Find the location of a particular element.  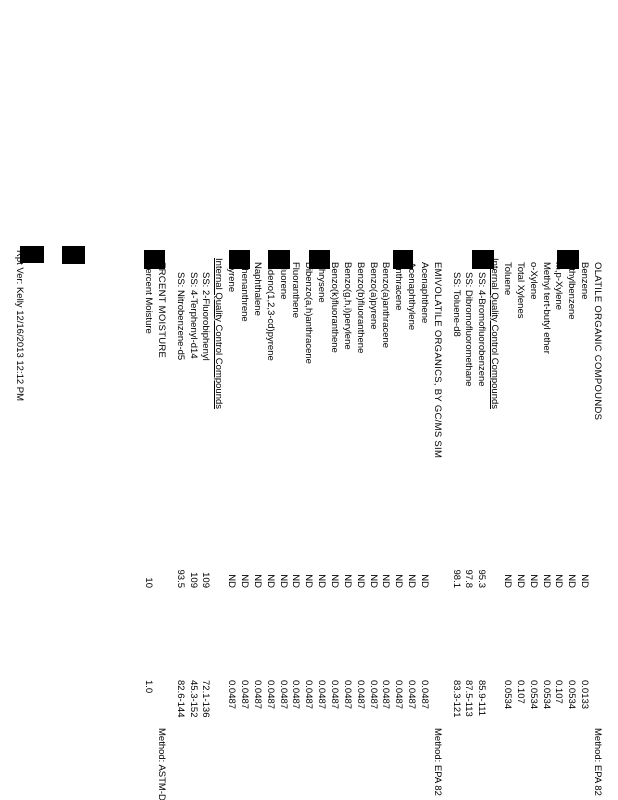

analyte: Benzene is located at coordinates (585, 281).